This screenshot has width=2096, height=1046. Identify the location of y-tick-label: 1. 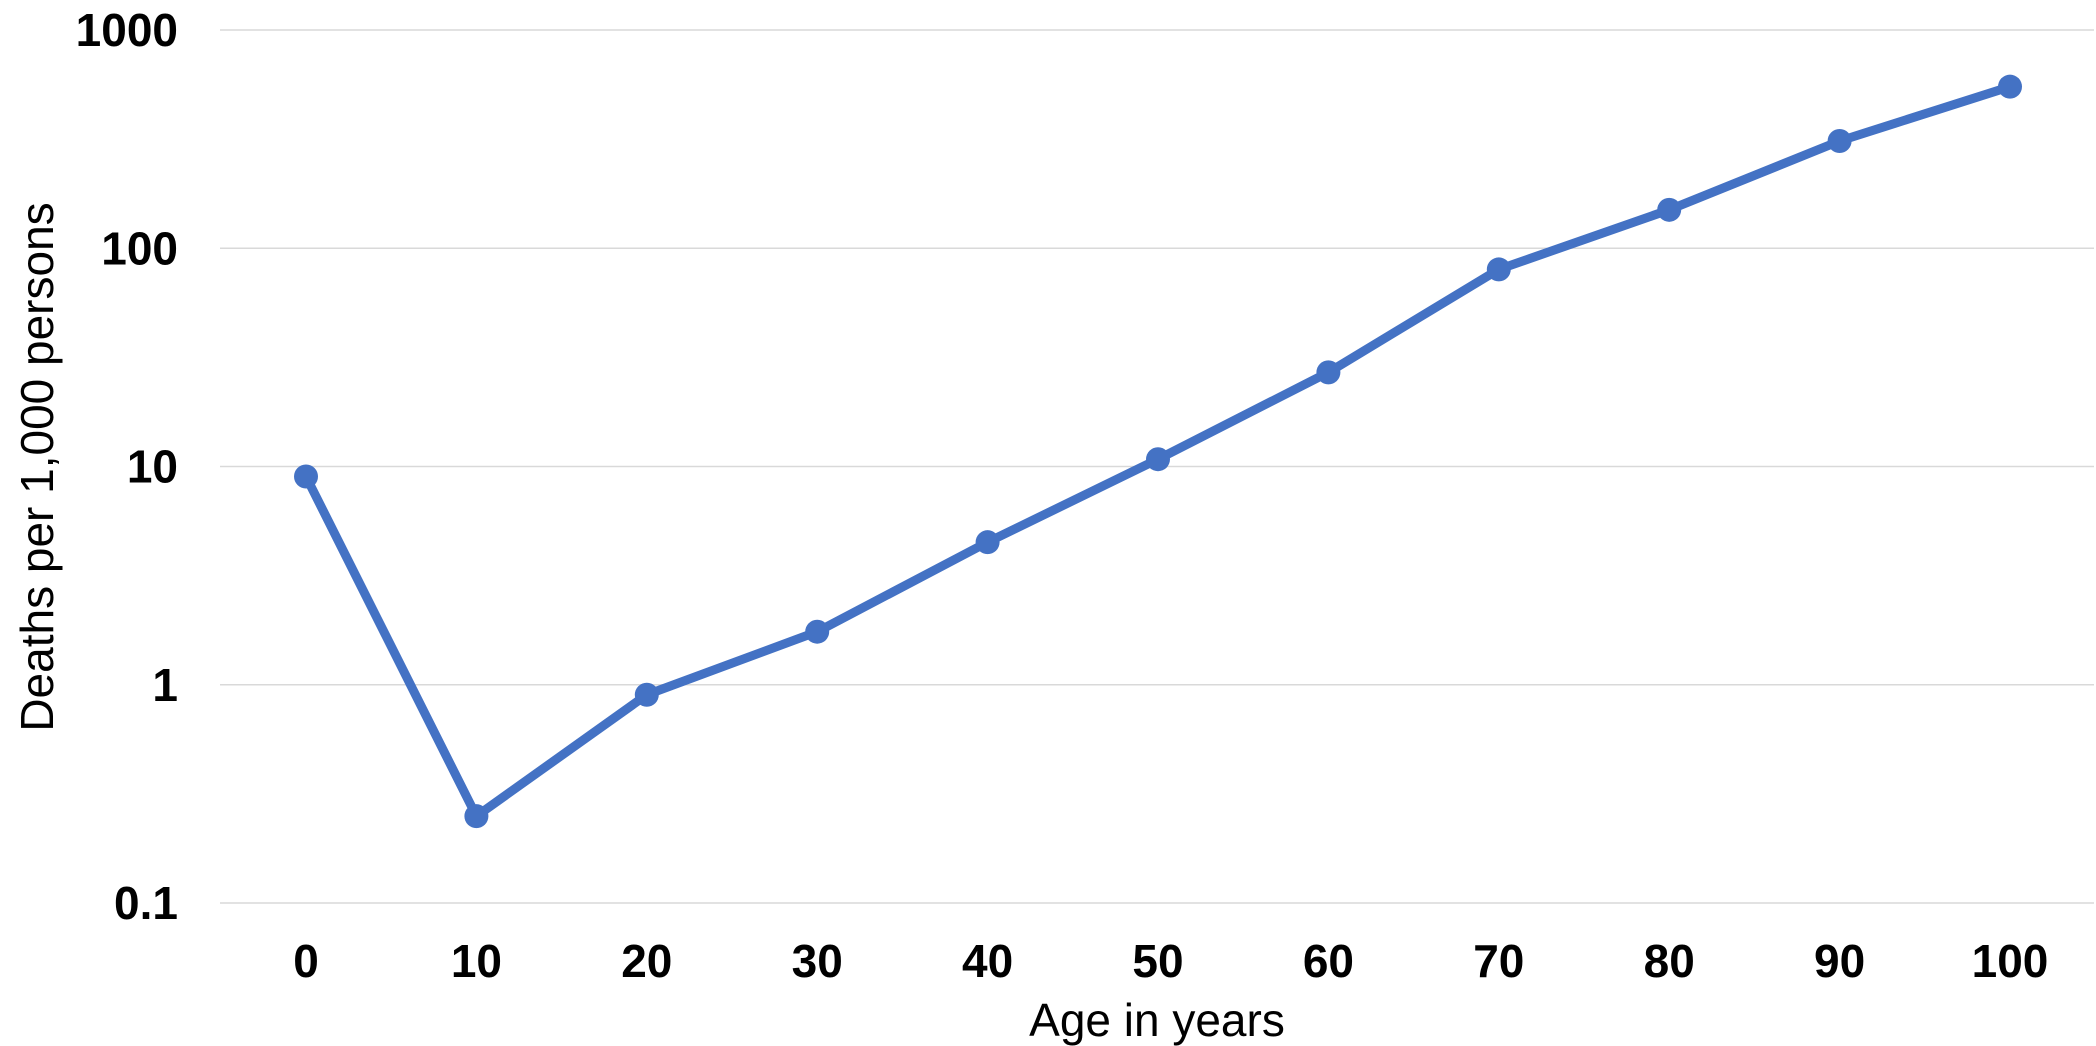
(165, 685).